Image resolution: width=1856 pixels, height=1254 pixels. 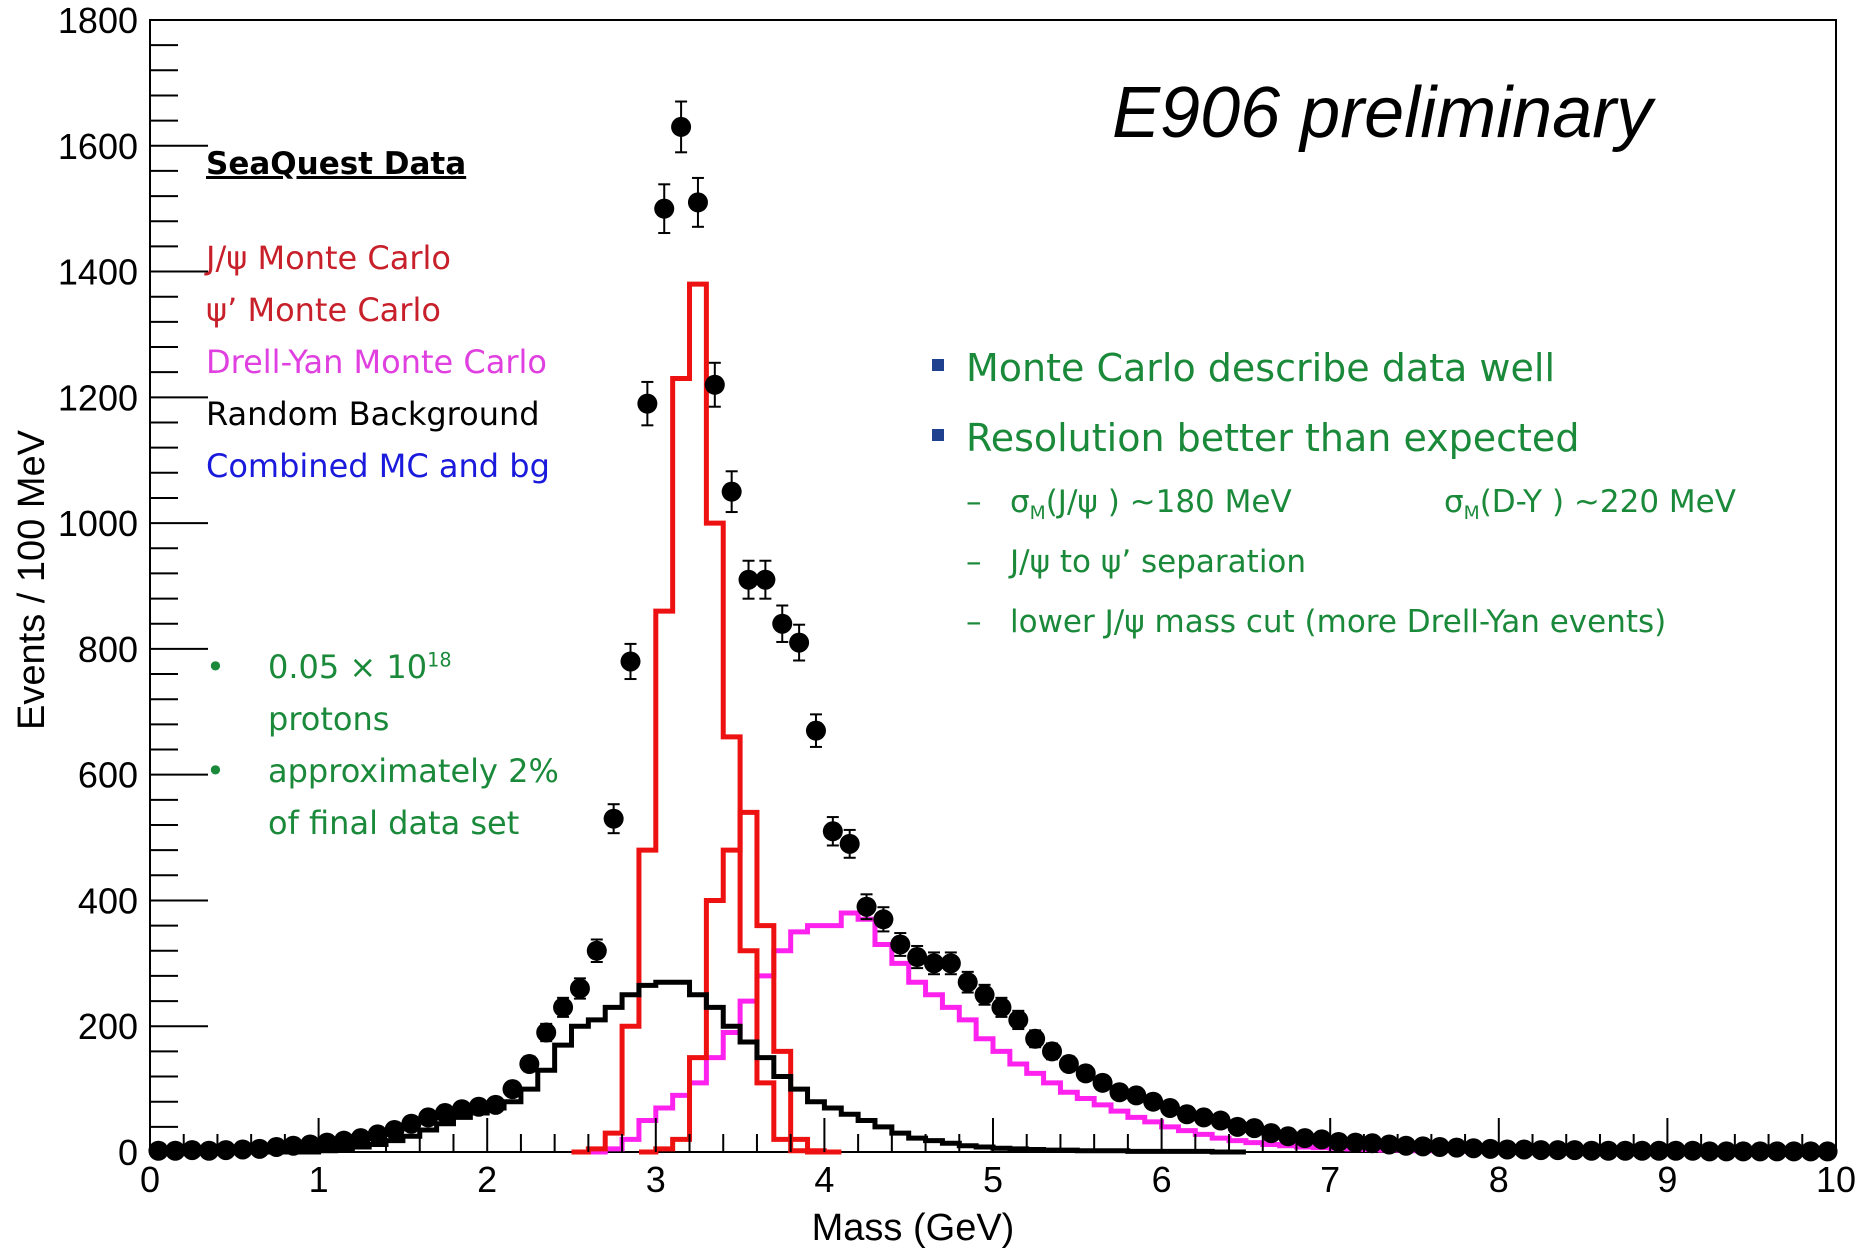 What do you see at coordinates (329, 719) in the screenshot?
I see `left-note-protons-word: protons` at bounding box center [329, 719].